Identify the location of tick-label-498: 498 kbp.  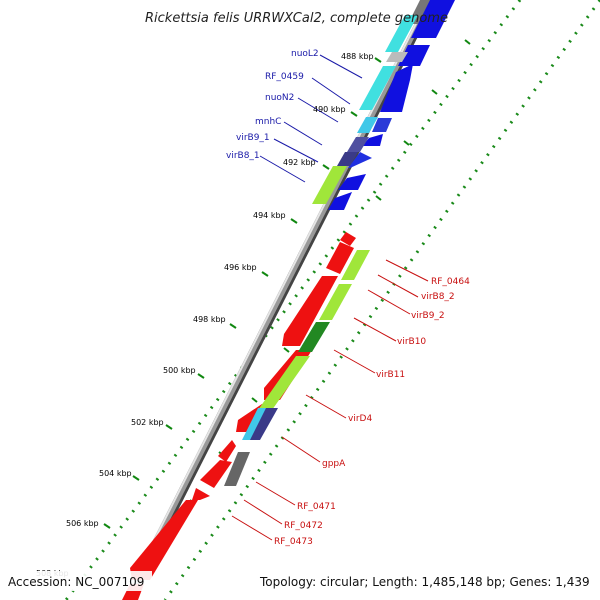
(209, 319).